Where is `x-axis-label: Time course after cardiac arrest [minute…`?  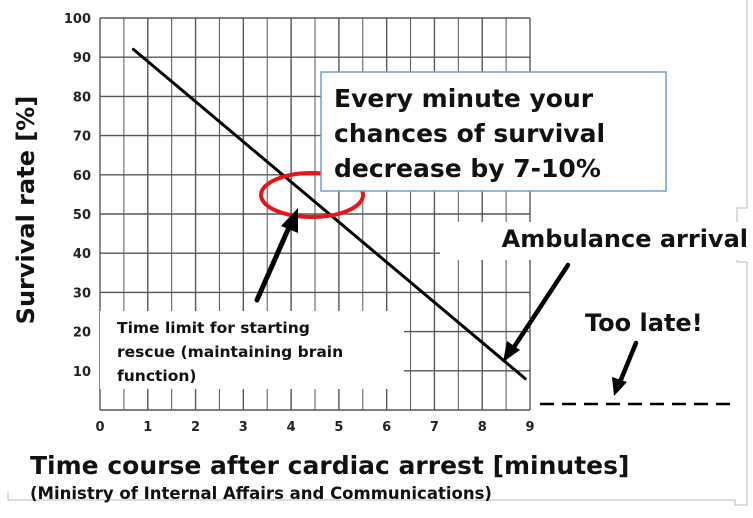 x-axis-label: Time course after cardiac arrest [minute… is located at coordinates (329, 465).